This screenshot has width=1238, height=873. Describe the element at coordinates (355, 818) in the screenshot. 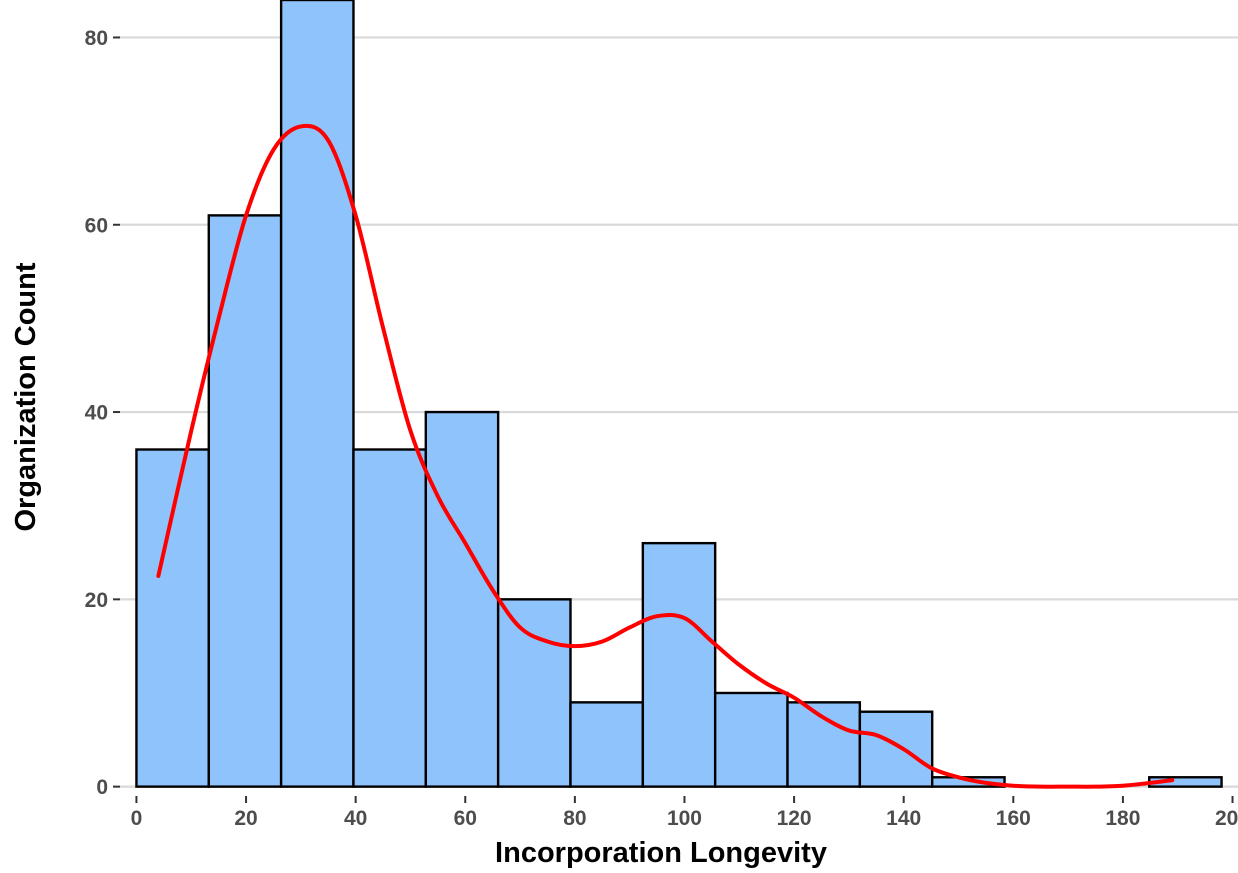

I see `x-tick-label-40: 40` at that location.